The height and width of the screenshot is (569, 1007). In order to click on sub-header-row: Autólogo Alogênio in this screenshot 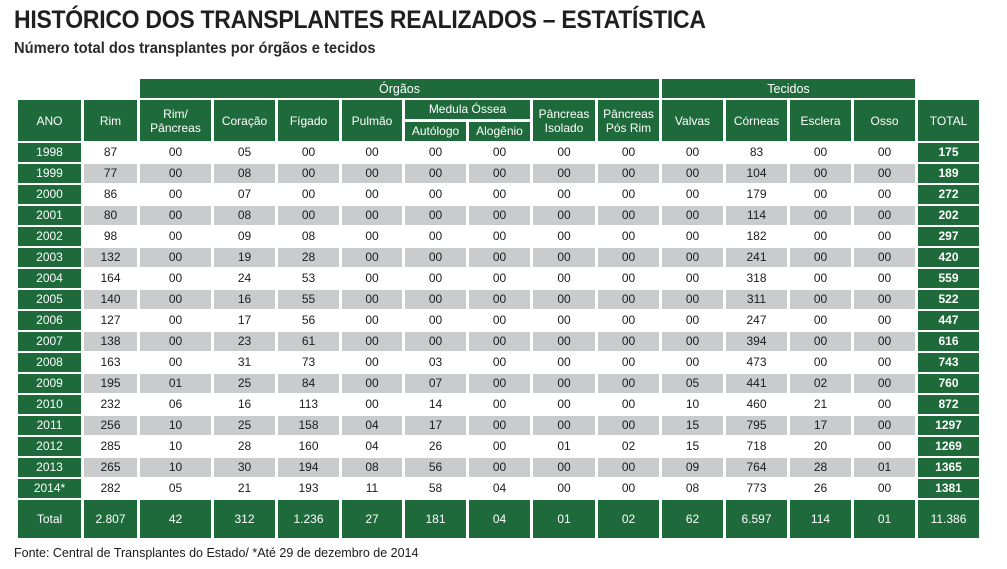, I will do `click(498, 131)`.